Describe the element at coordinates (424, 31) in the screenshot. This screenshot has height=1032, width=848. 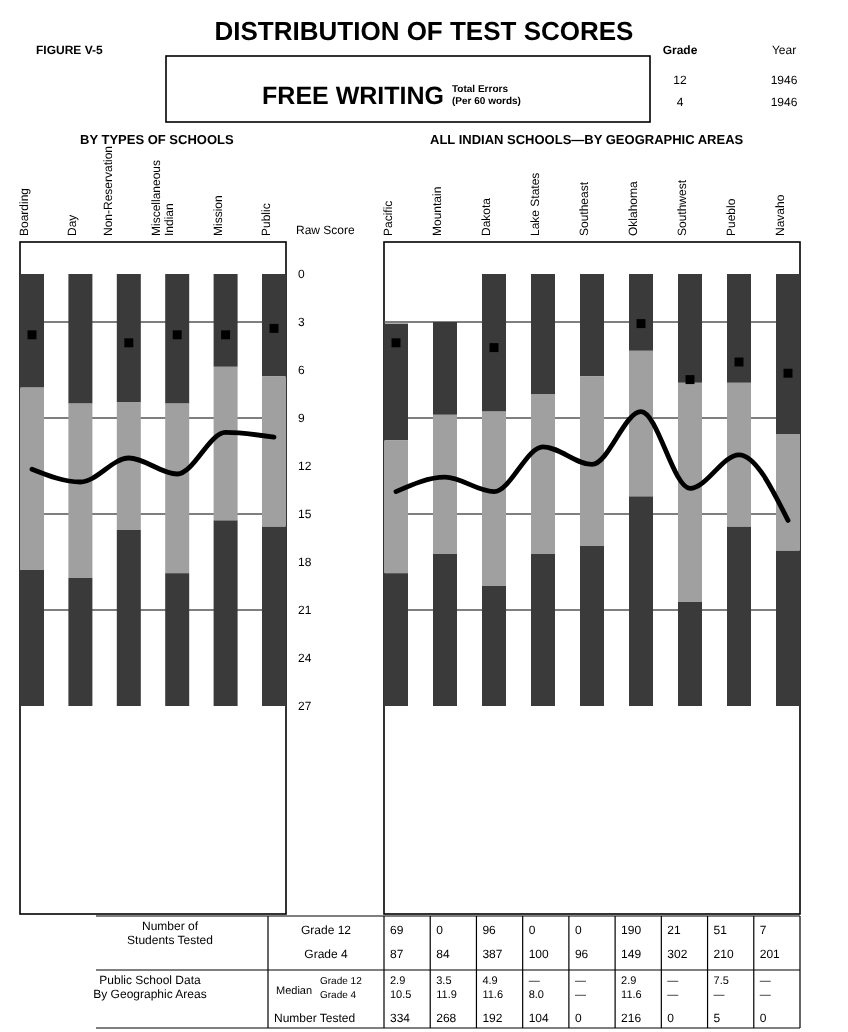
I see `text: DISTRIBUTION OF TEST SCORES` at that location.